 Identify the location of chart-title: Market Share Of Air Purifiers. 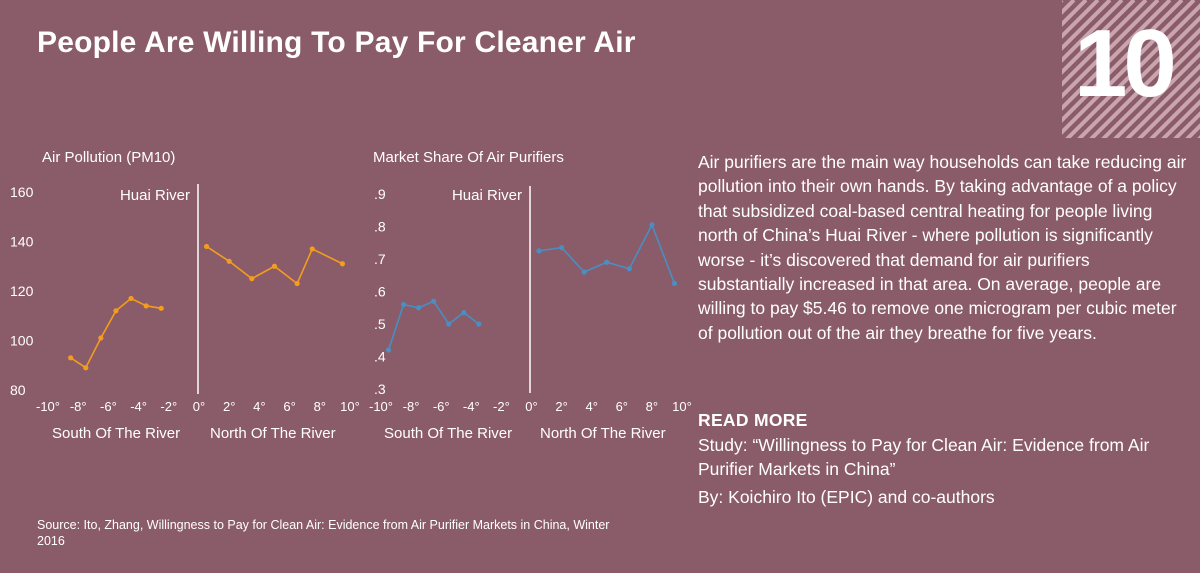
(468, 157).